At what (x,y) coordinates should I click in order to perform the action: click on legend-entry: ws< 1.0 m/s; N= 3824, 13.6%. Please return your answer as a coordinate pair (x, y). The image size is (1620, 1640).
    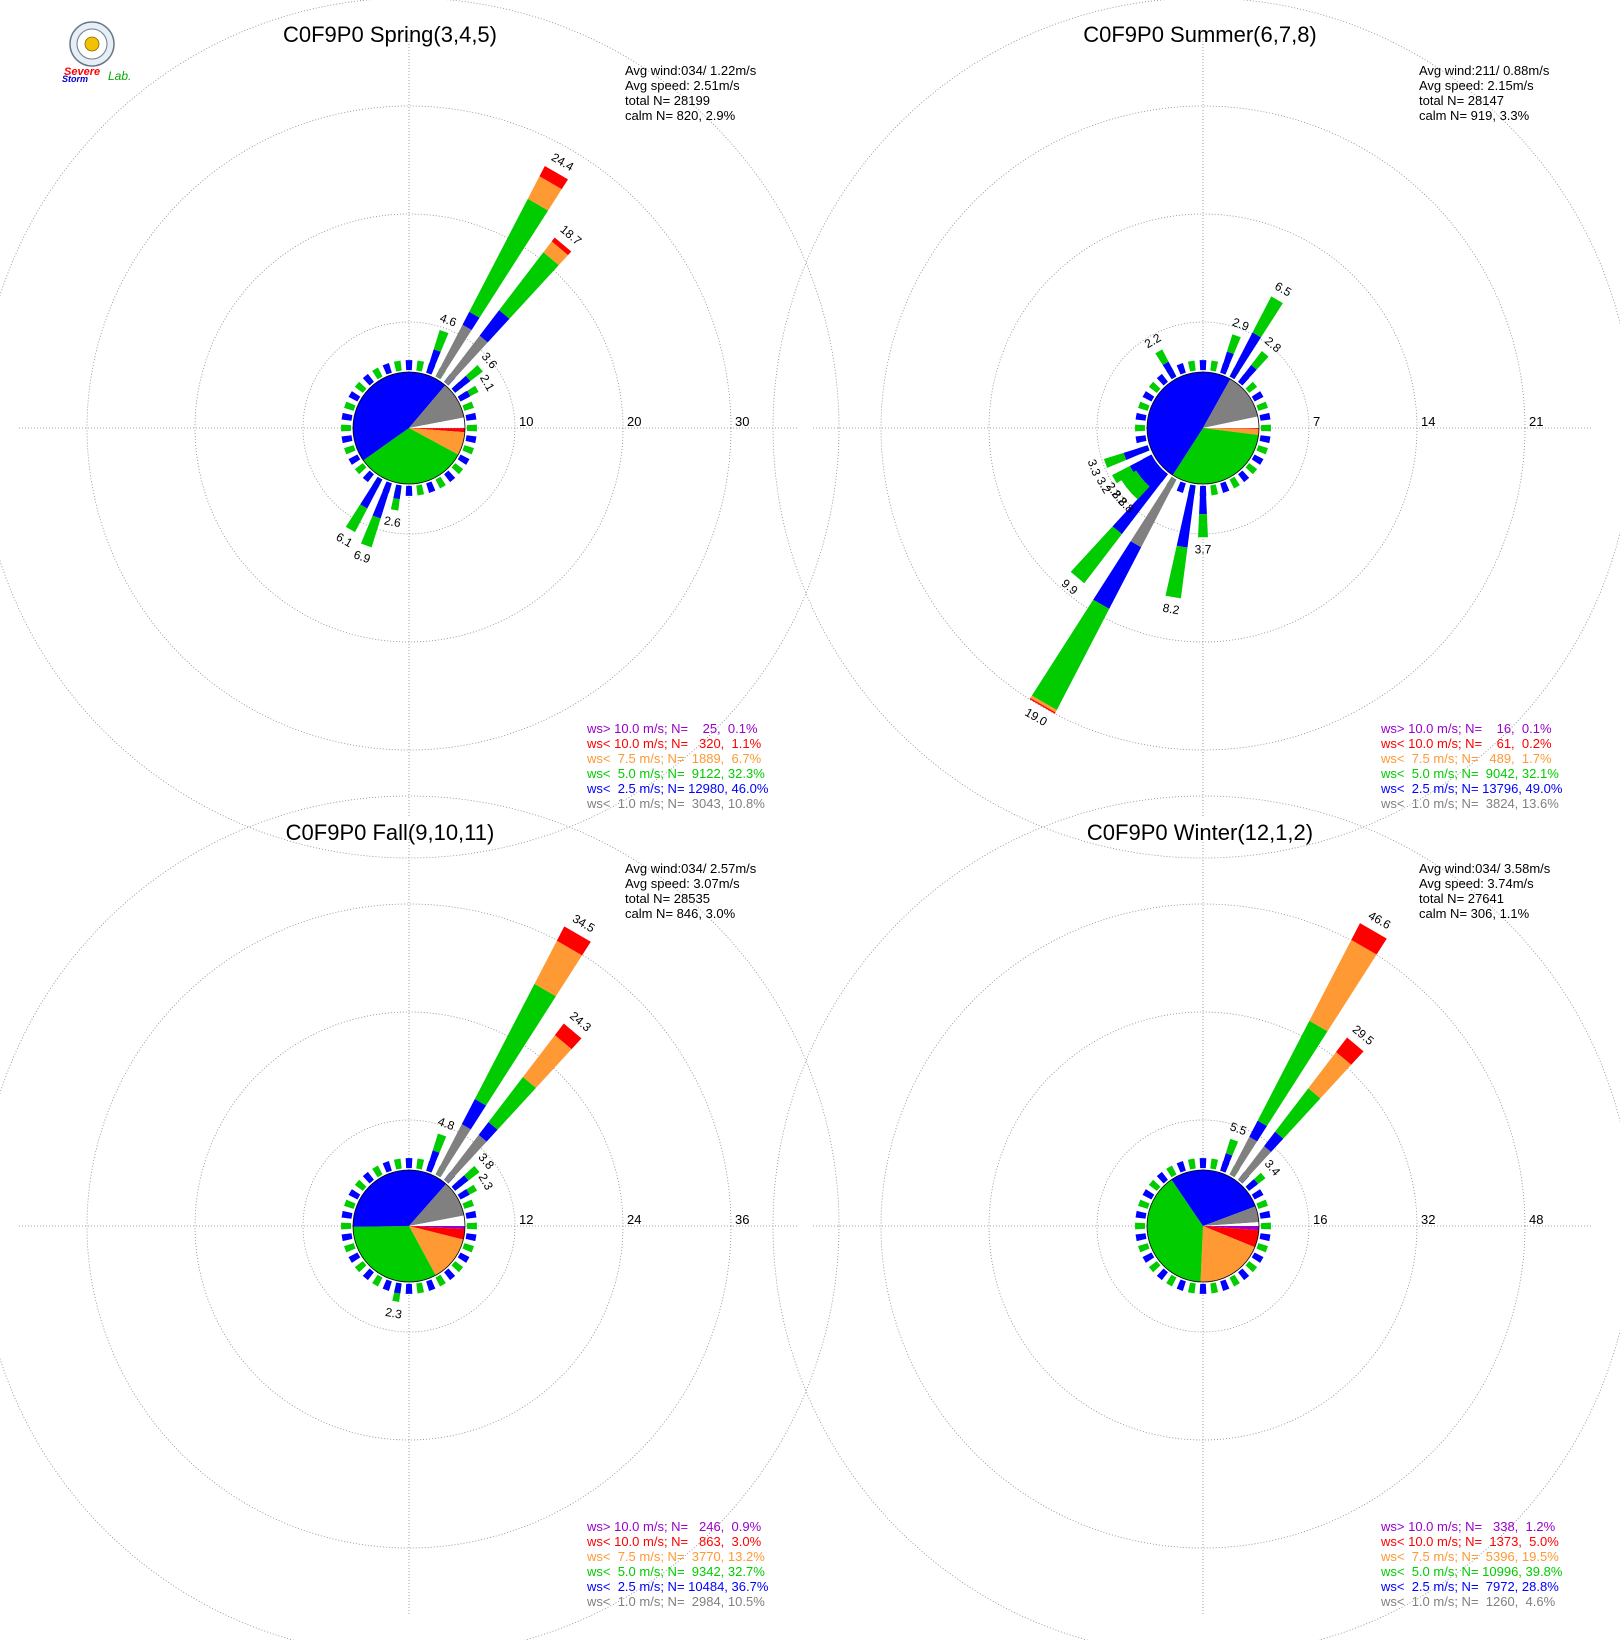
    Looking at the image, I should click on (1469, 803).